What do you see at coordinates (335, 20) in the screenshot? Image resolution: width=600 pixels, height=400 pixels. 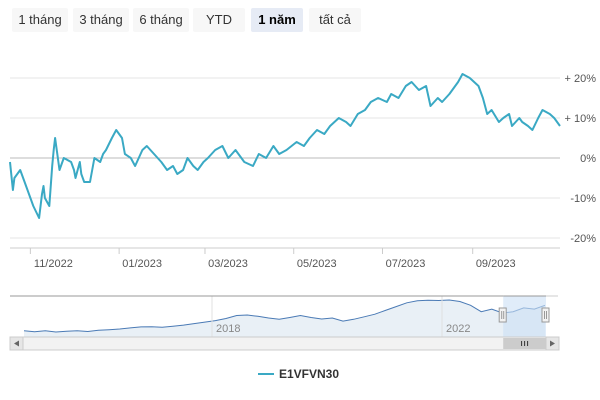 I see `range-button-all: tất cả` at bounding box center [335, 20].